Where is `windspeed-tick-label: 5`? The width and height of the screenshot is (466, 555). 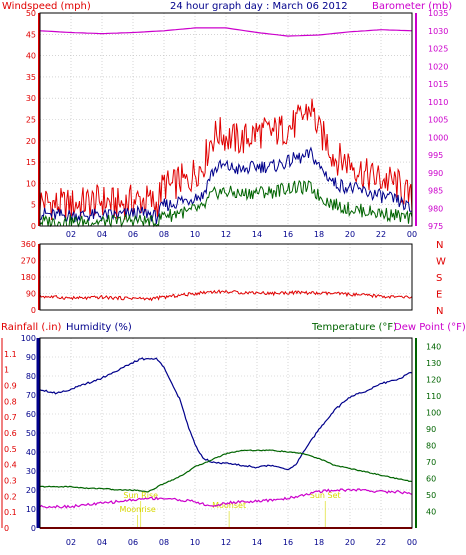 windspeed-tick-label: 5 is located at coordinates (33, 205).